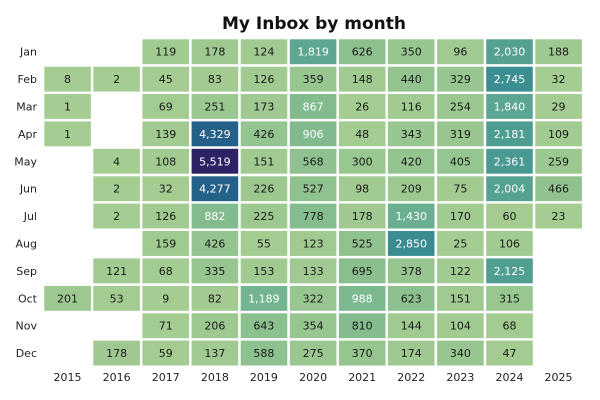  What do you see at coordinates (68, 377) in the screenshot?
I see `x-tick-label: 2015` at bounding box center [68, 377].